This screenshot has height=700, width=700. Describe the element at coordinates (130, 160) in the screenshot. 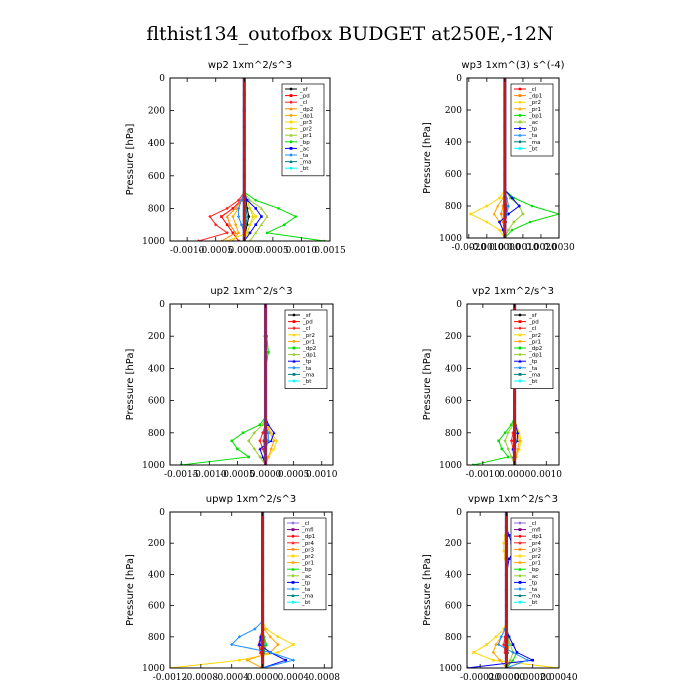

I see `y-axis-label: Pressure [hPa]` at that location.